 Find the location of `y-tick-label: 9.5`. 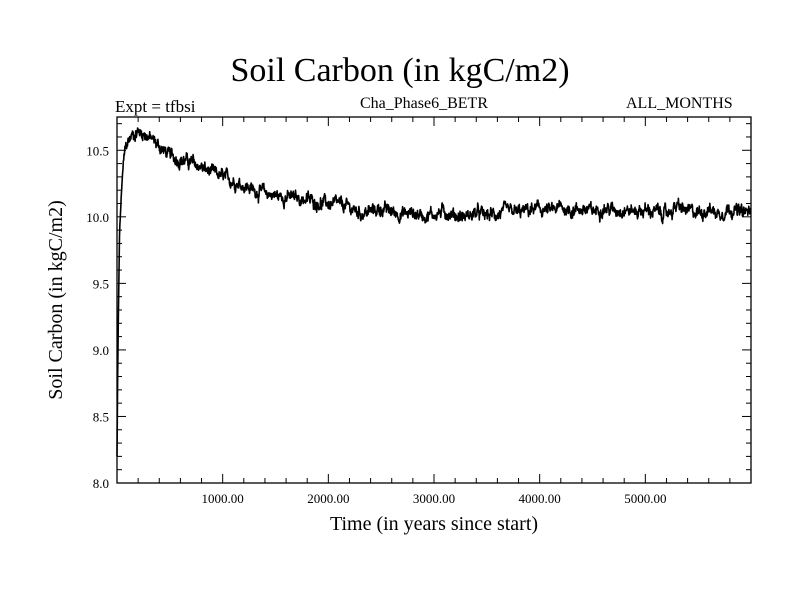

y-tick-label: 9.5 is located at coordinates (101, 283).